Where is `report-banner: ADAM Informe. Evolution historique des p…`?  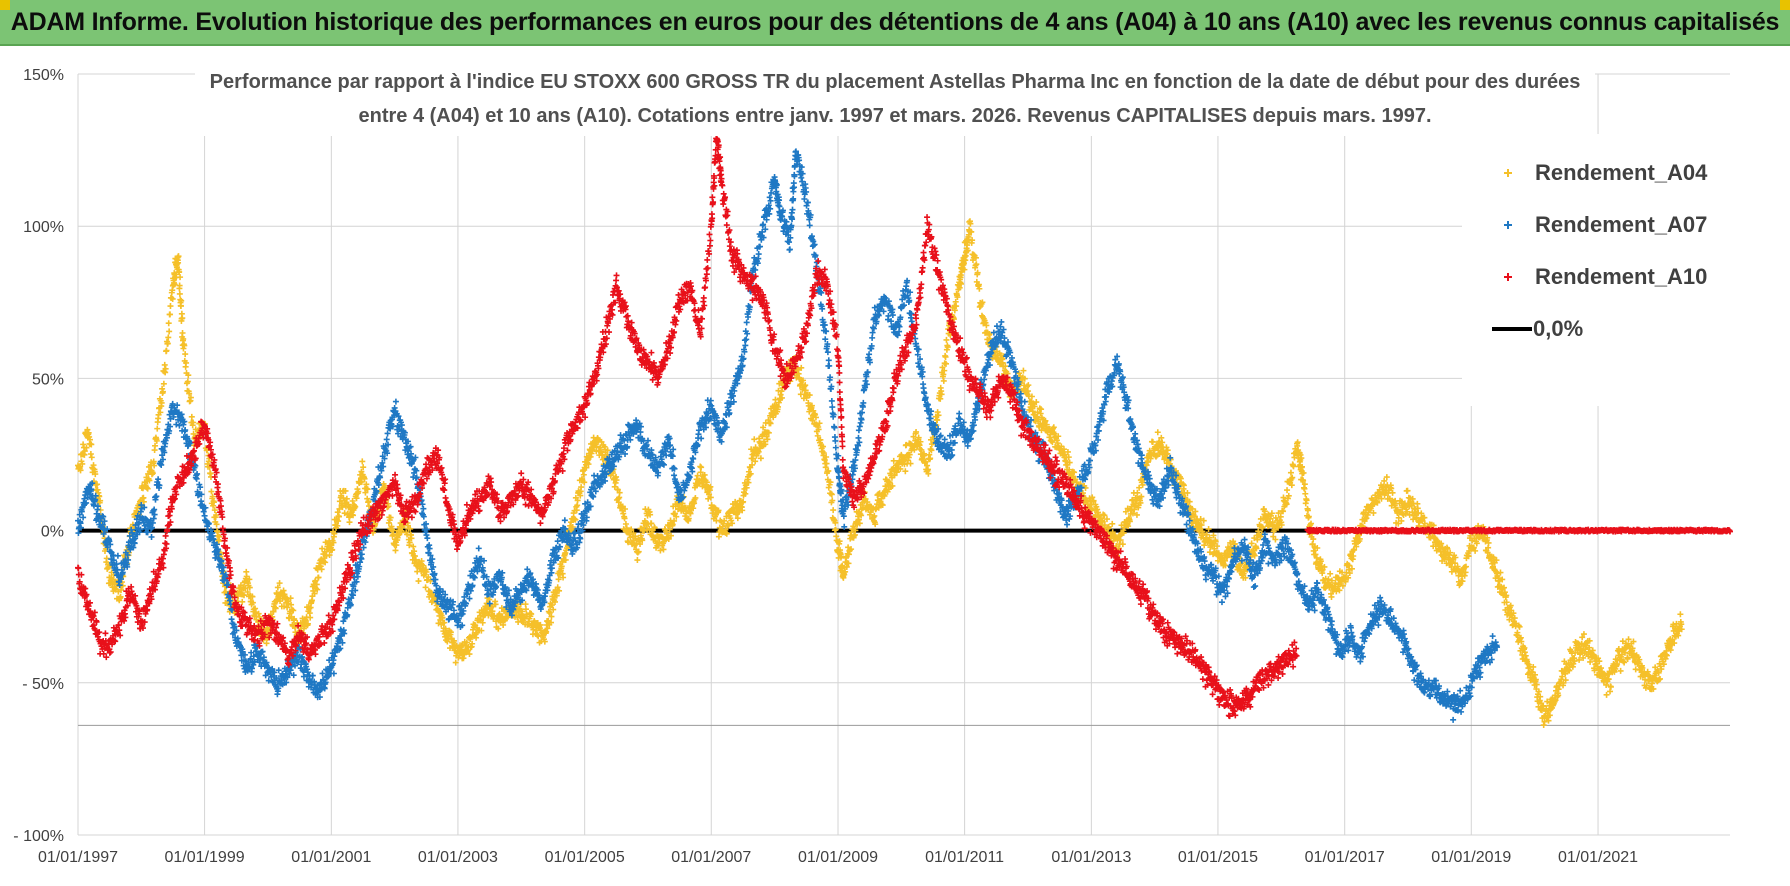 report-banner: ADAM Informe. Evolution historique des p… is located at coordinates (895, 23).